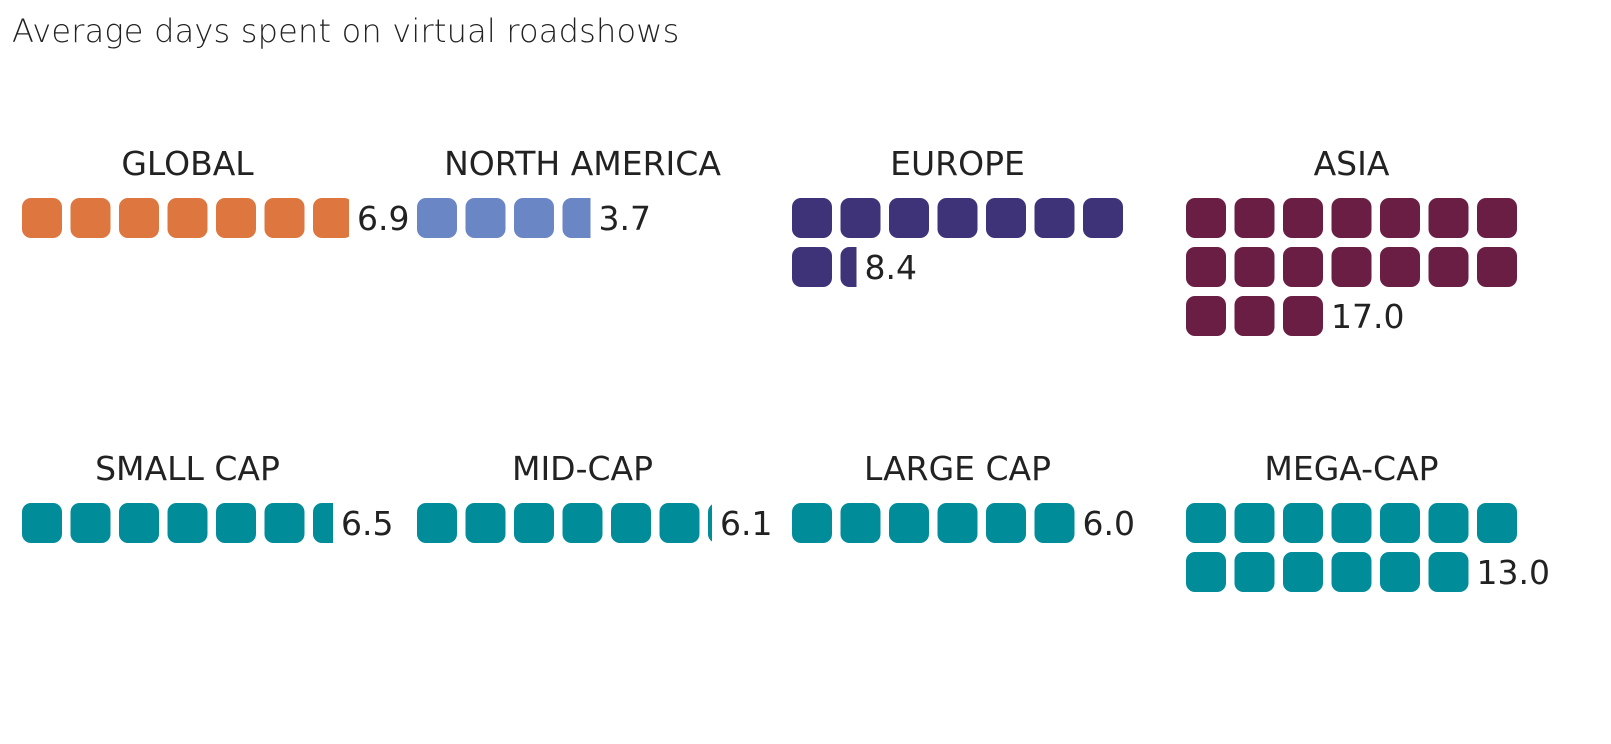  I want to click on panel-global: GLOBAL 6.9, so click(215, 191).